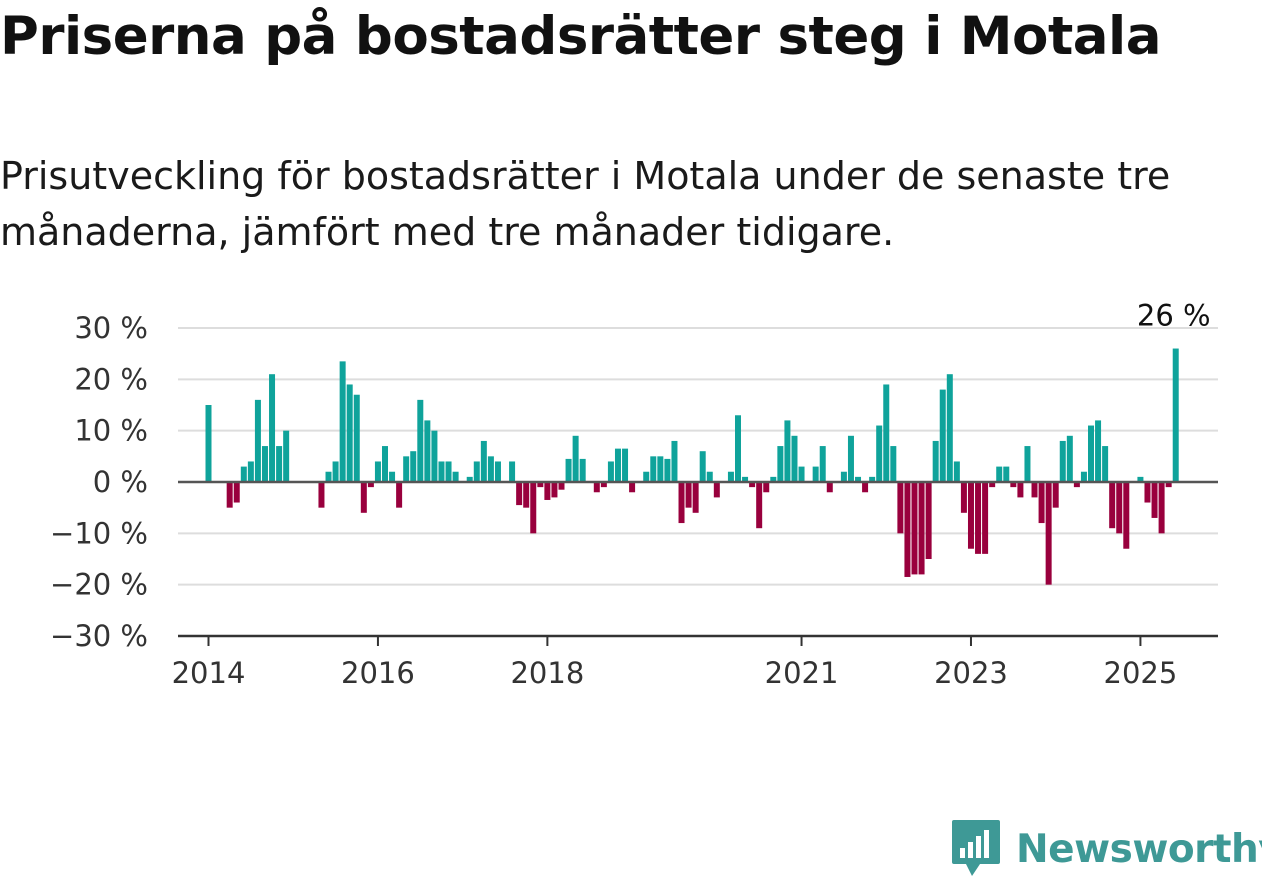  Describe the element at coordinates (976, 848) in the screenshot. I see `bar-chart-speech-bubble-icon` at that location.